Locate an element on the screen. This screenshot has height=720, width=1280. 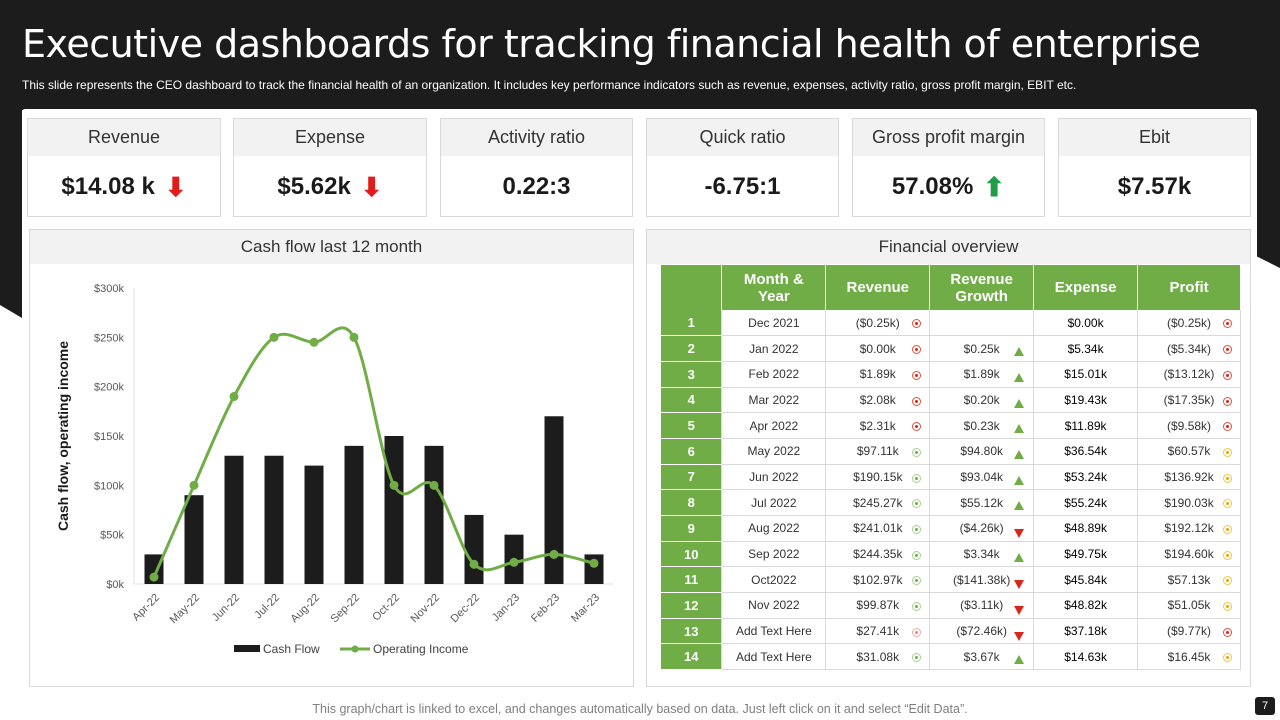
y-axis-title: Cash flow, operating income is located at coordinates (63, 436).